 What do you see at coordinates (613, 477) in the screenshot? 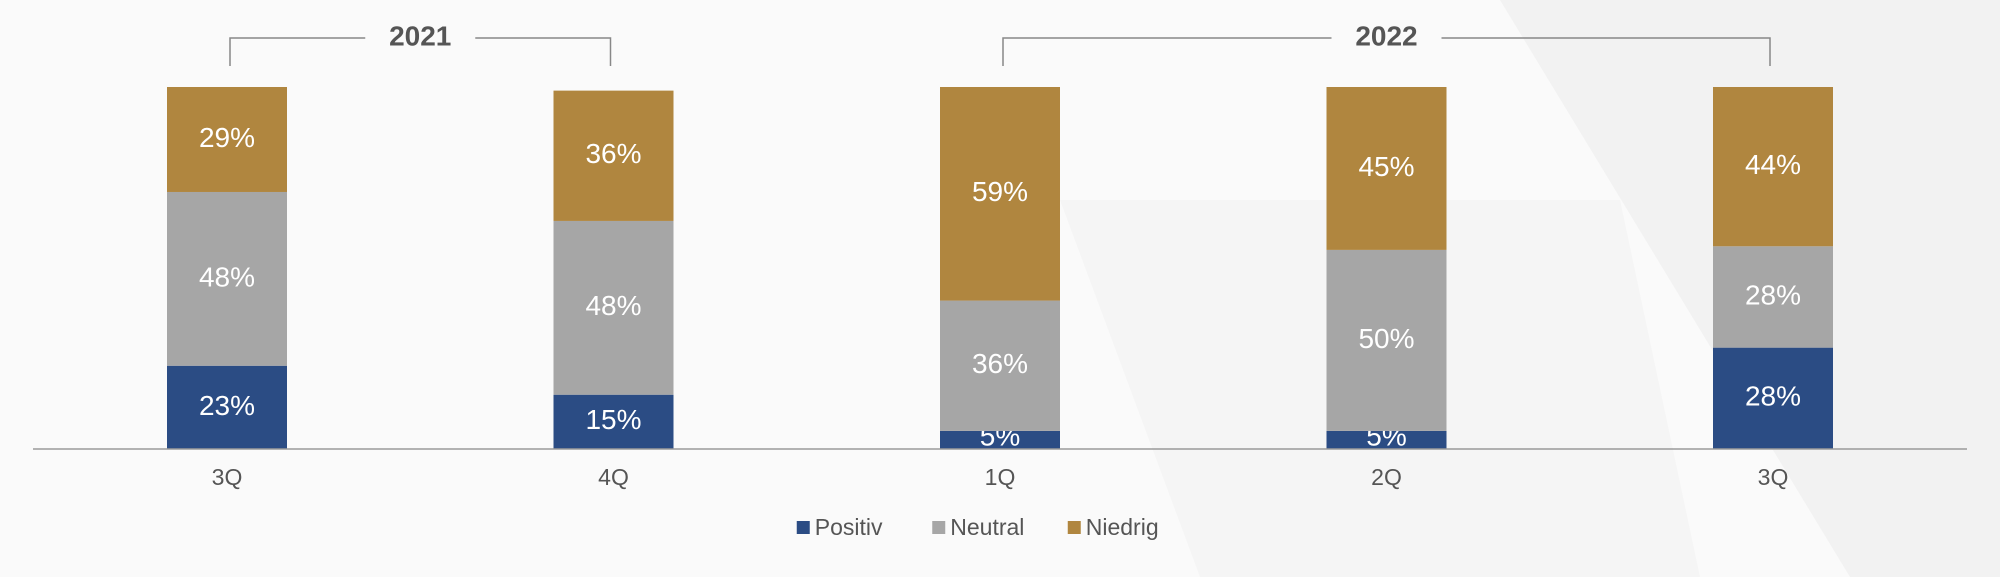
I see `x-tick-label: 4Q` at bounding box center [613, 477].